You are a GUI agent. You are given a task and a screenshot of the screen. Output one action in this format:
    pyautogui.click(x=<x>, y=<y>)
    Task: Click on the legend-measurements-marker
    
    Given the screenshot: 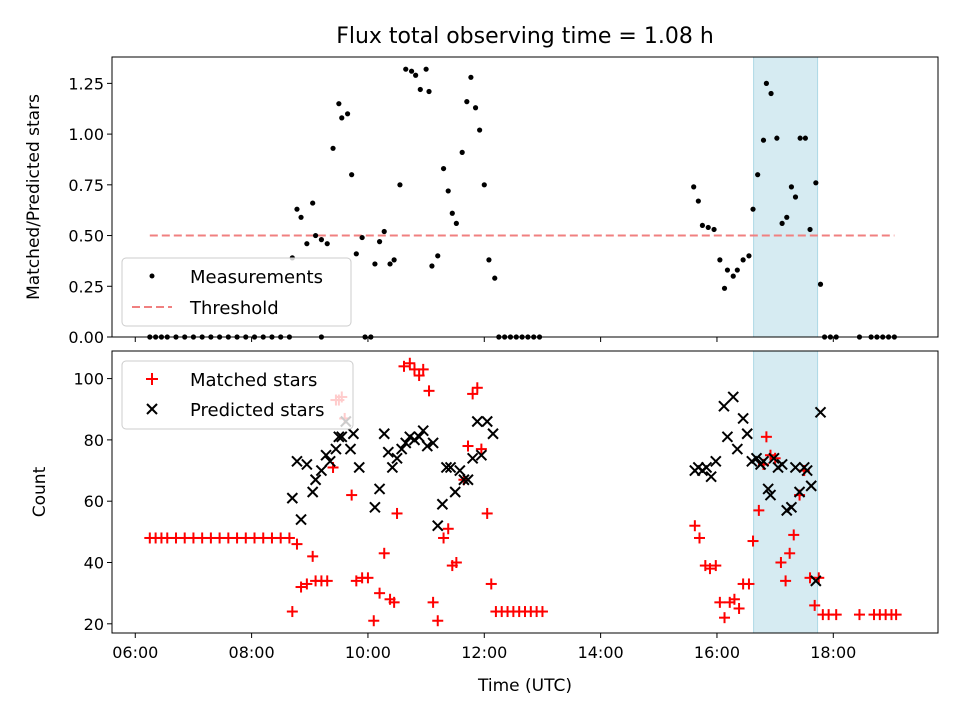 What is the action you would take?
    pyautogui.click(x=152, y=276)
    